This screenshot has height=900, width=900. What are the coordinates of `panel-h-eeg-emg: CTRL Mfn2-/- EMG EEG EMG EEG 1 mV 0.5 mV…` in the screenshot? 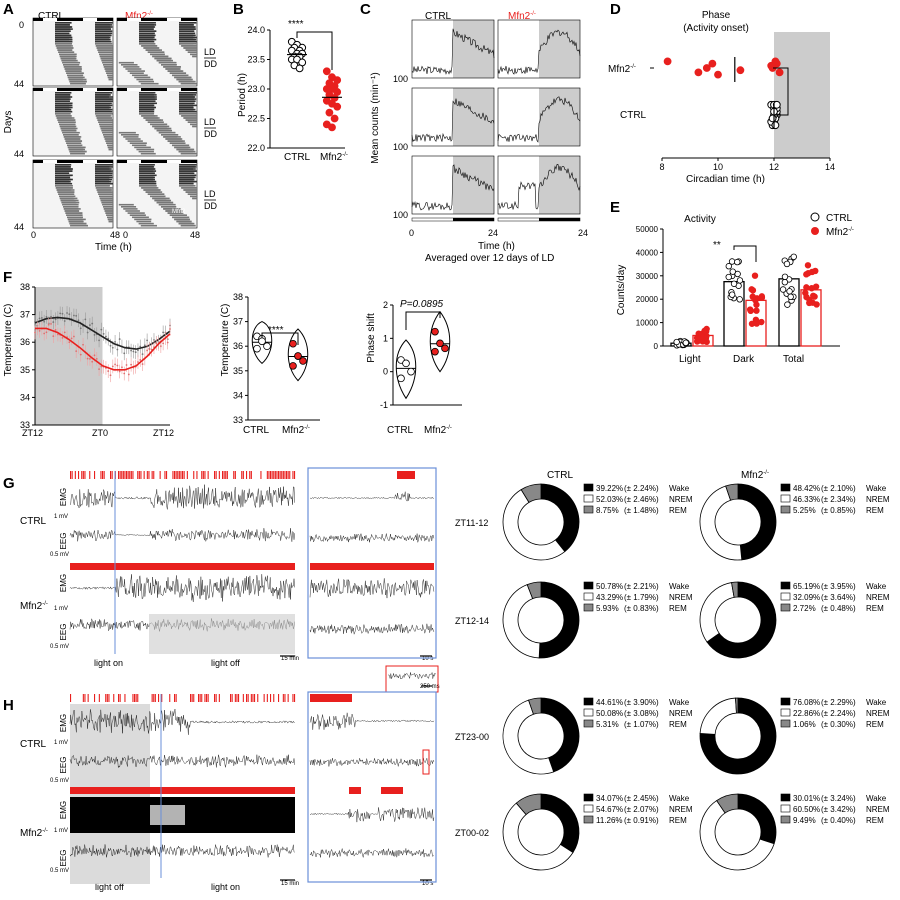 It's located at (230, 788).